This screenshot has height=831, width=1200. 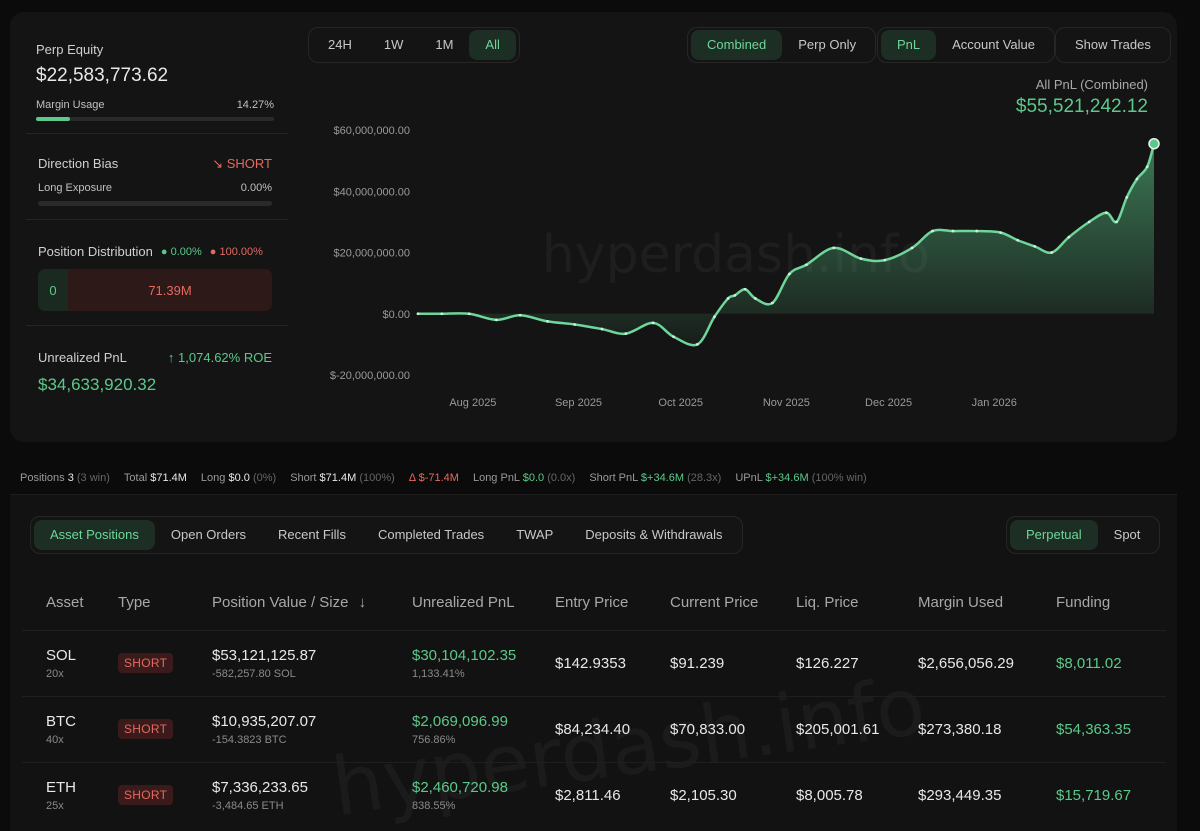 What do you see at coordinates (888, 403) in the screenshot?
I see `x-tick-label: Dec 2025` at bounding box center [888, 403].